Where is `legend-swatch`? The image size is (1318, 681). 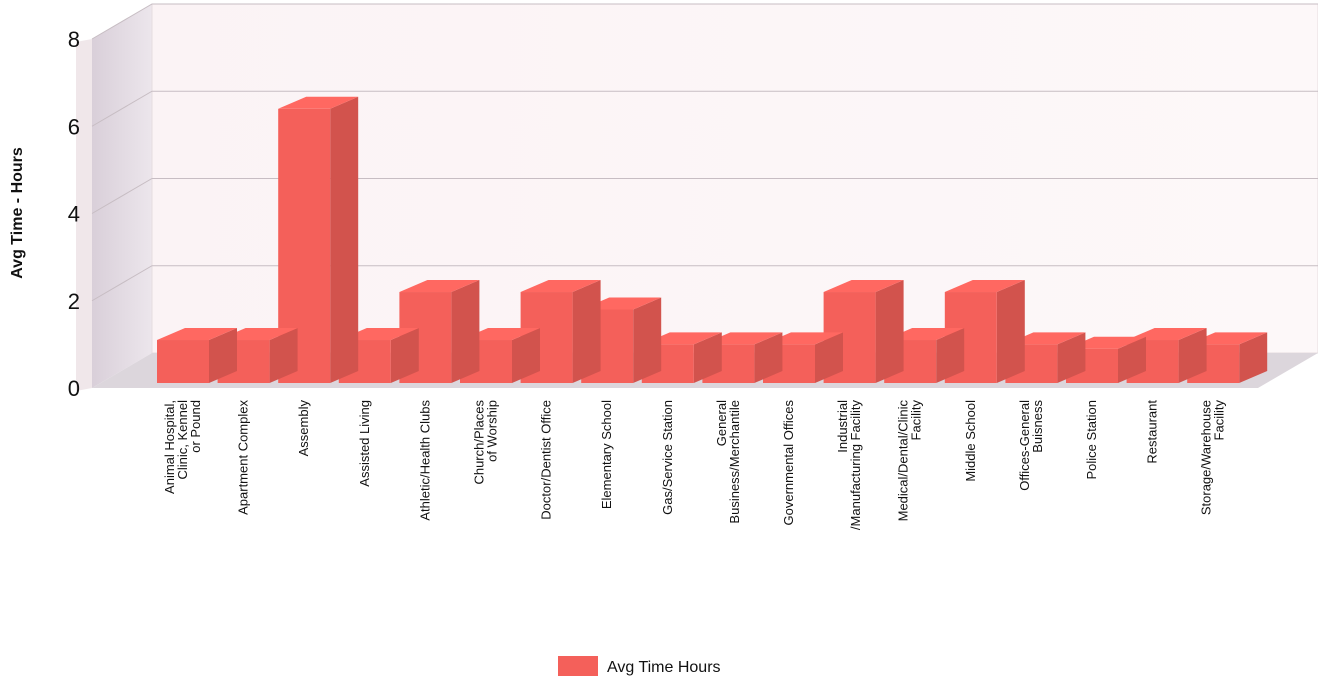
legend-swatch is located at coordinates (578, 666).